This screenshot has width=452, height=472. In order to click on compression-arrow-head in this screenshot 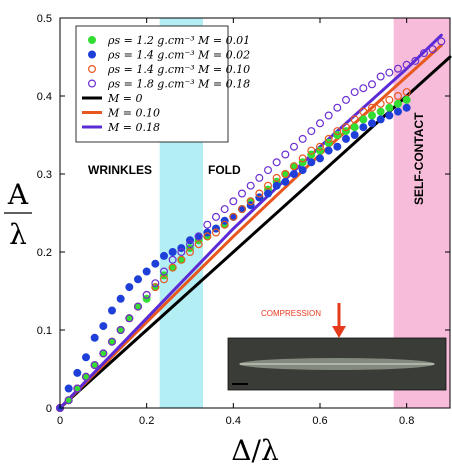, I will do `click(339, 332)`.